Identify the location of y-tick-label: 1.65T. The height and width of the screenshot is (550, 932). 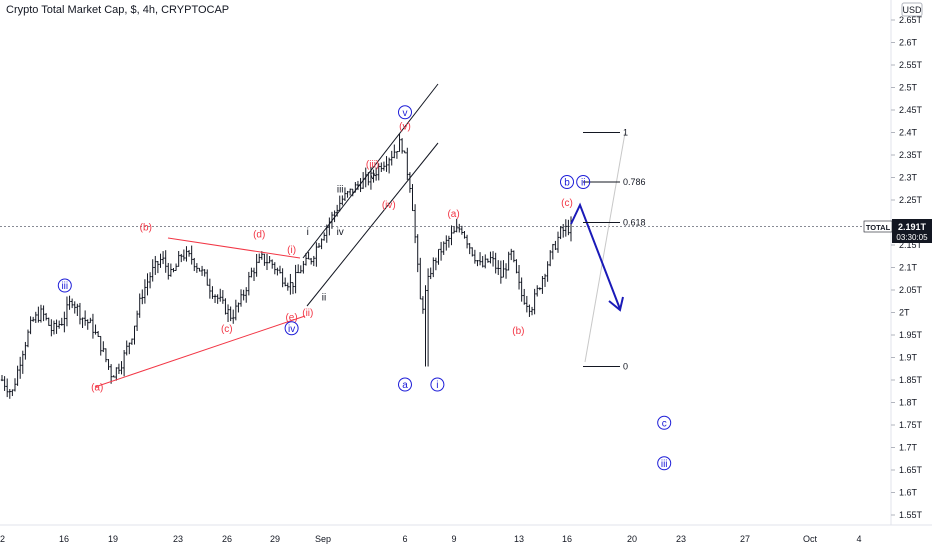
(911, 470).